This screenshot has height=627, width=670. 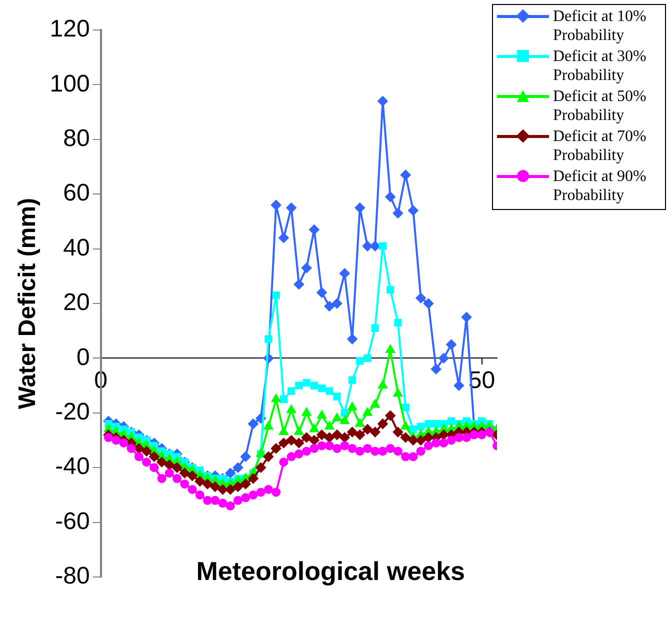 What do you see at coordinates (72, 466) in the screenshot?
I see `y-tick-label: -40` at bounding box center [72, 466].